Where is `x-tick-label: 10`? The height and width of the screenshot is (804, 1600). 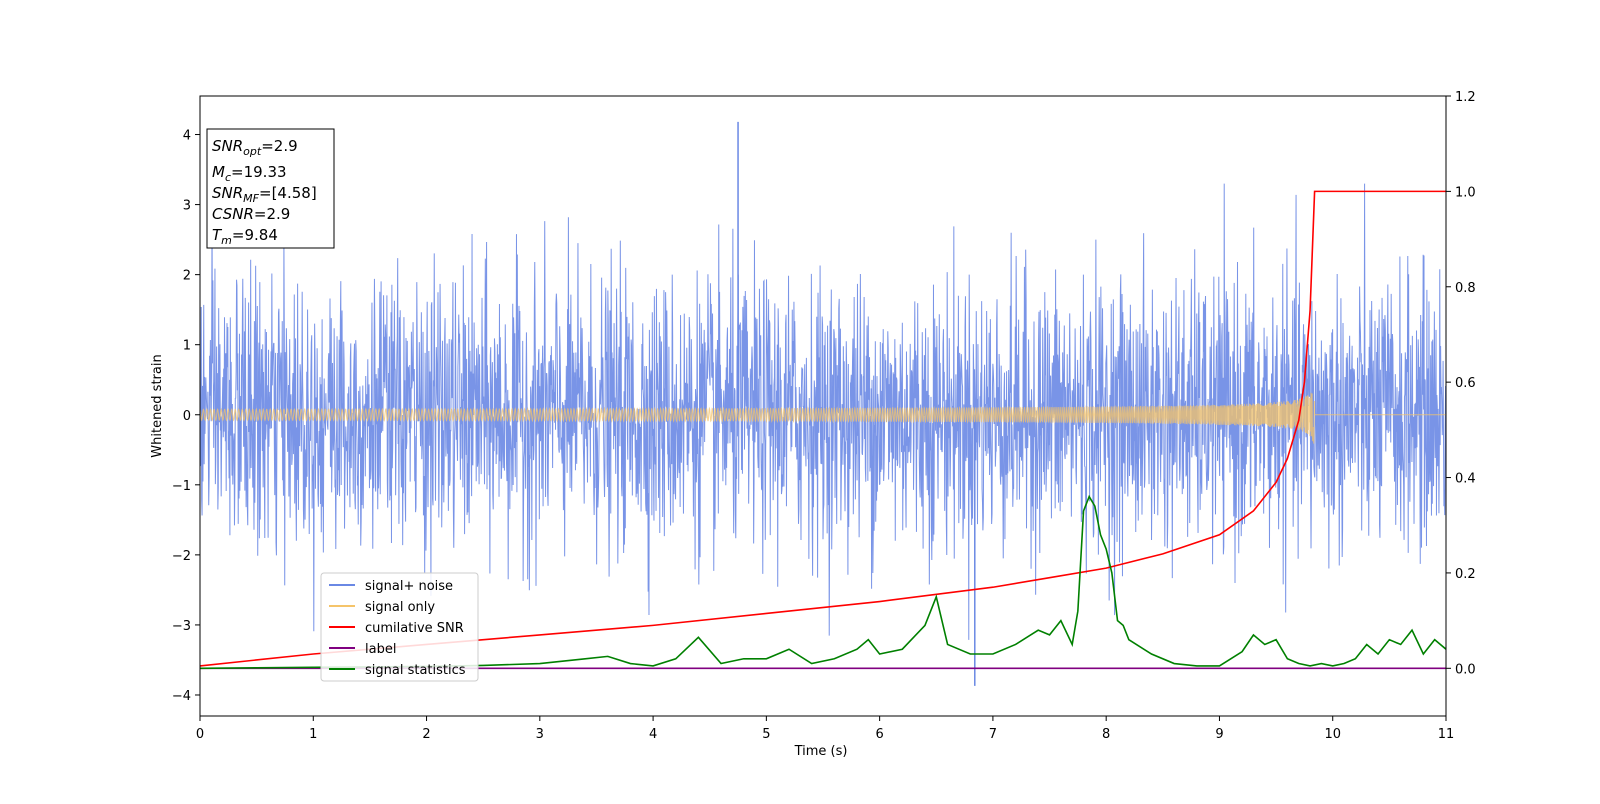 x-tick-label: 10 is located at coordinates (1332, 734).